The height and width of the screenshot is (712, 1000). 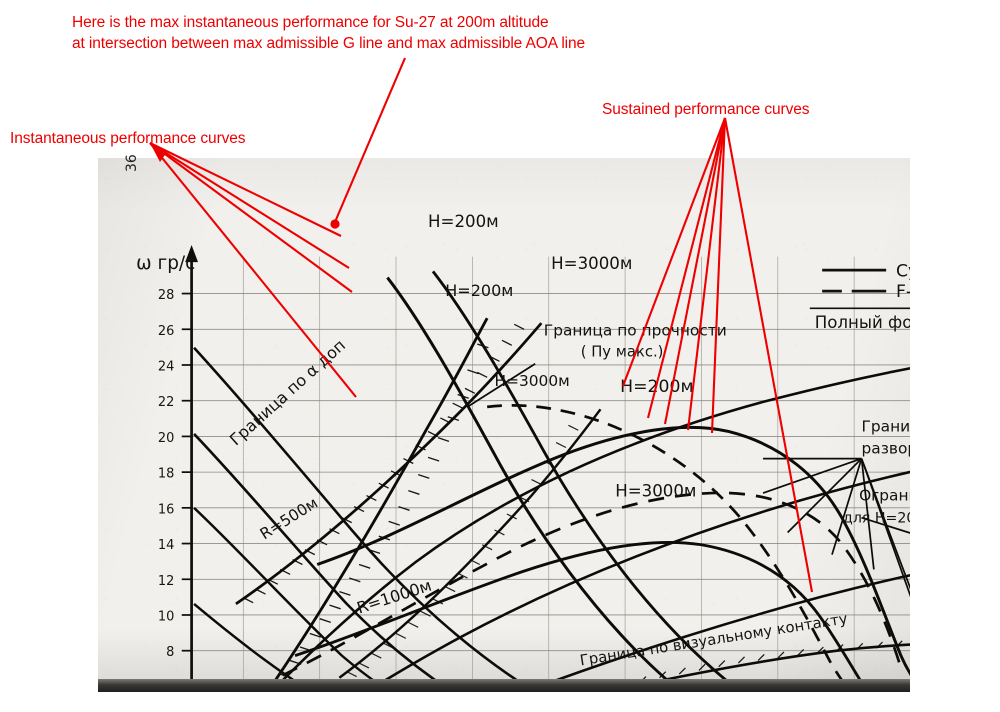 I want to click on legend-footer-afterburner: Полный форсаж, so click(x=862, y=322).